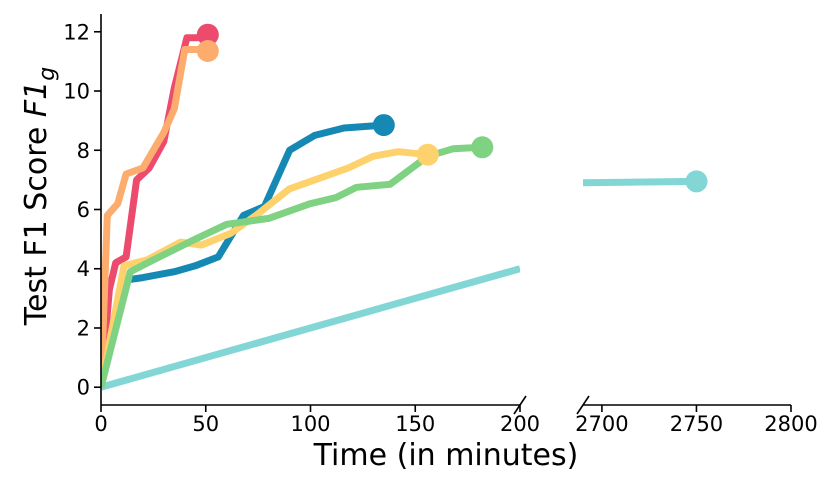 This screenshot has width=831, height=484. I want to click on y-tick-label: 0, so click(83, 388).